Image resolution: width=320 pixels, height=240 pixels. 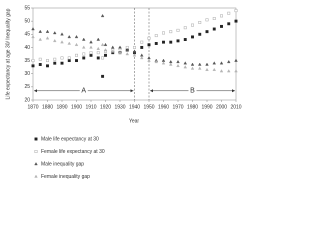 What do you see at coordinates (61, 107) in the screenshot?
I see `x-tick-label: 1890` at bounding box center [61, 107].